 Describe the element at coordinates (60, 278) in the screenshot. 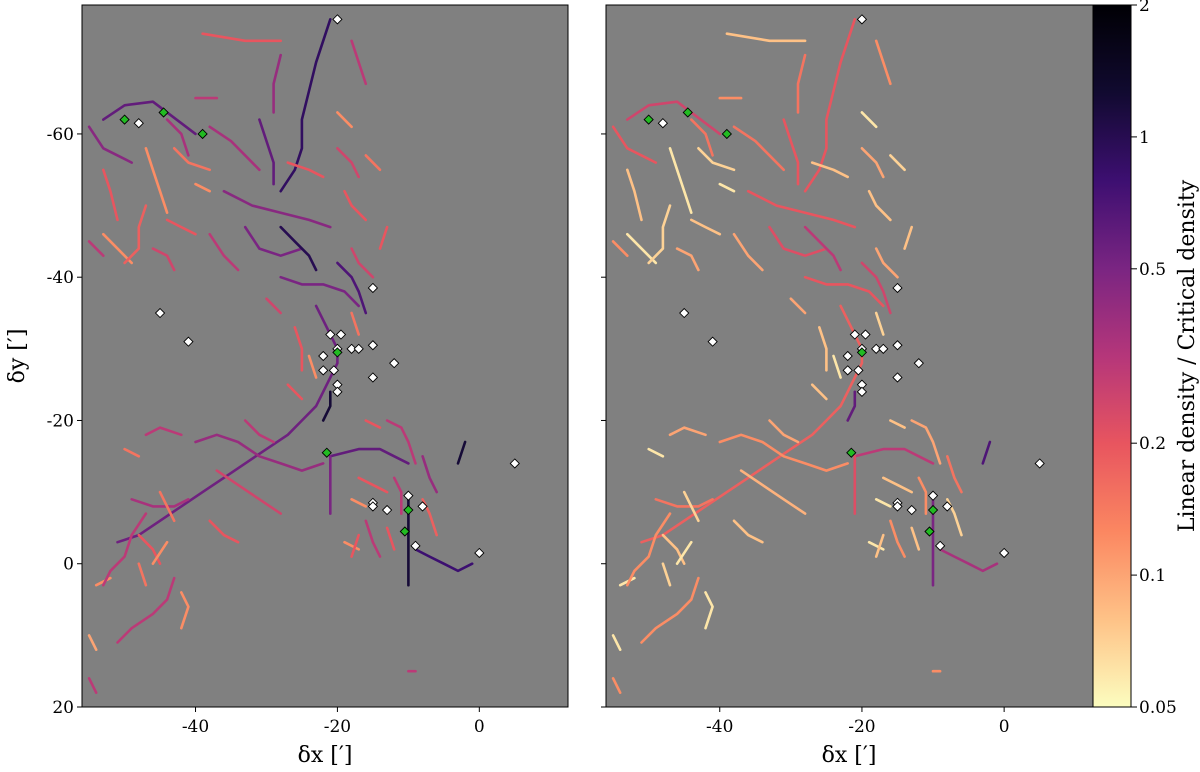

I see `y-tick-label: -40` at that location.